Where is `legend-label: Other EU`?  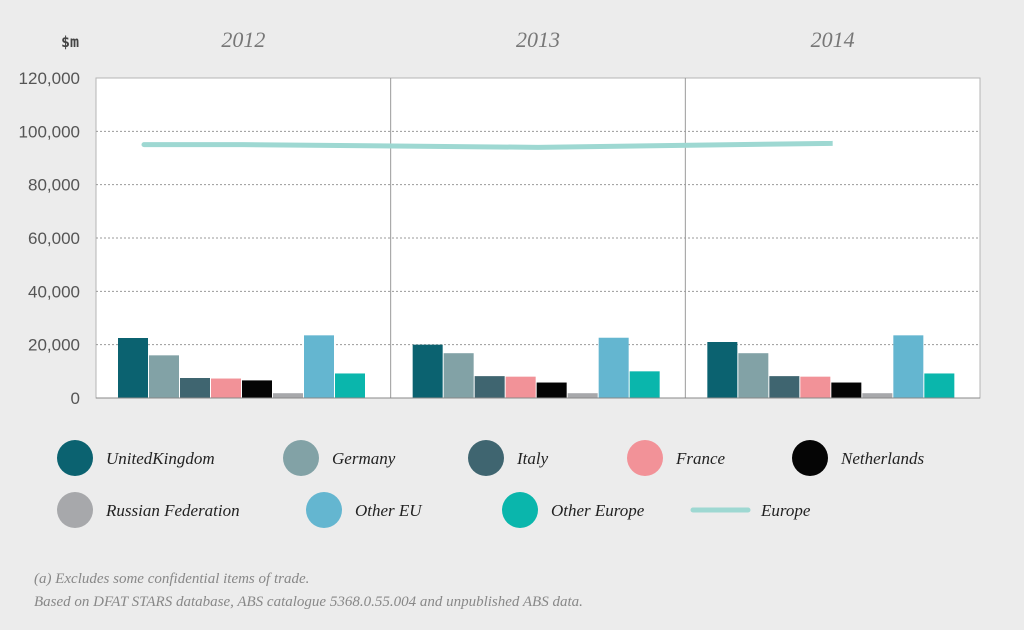 legend-label: Other EU is located at coordinates (389, 510).